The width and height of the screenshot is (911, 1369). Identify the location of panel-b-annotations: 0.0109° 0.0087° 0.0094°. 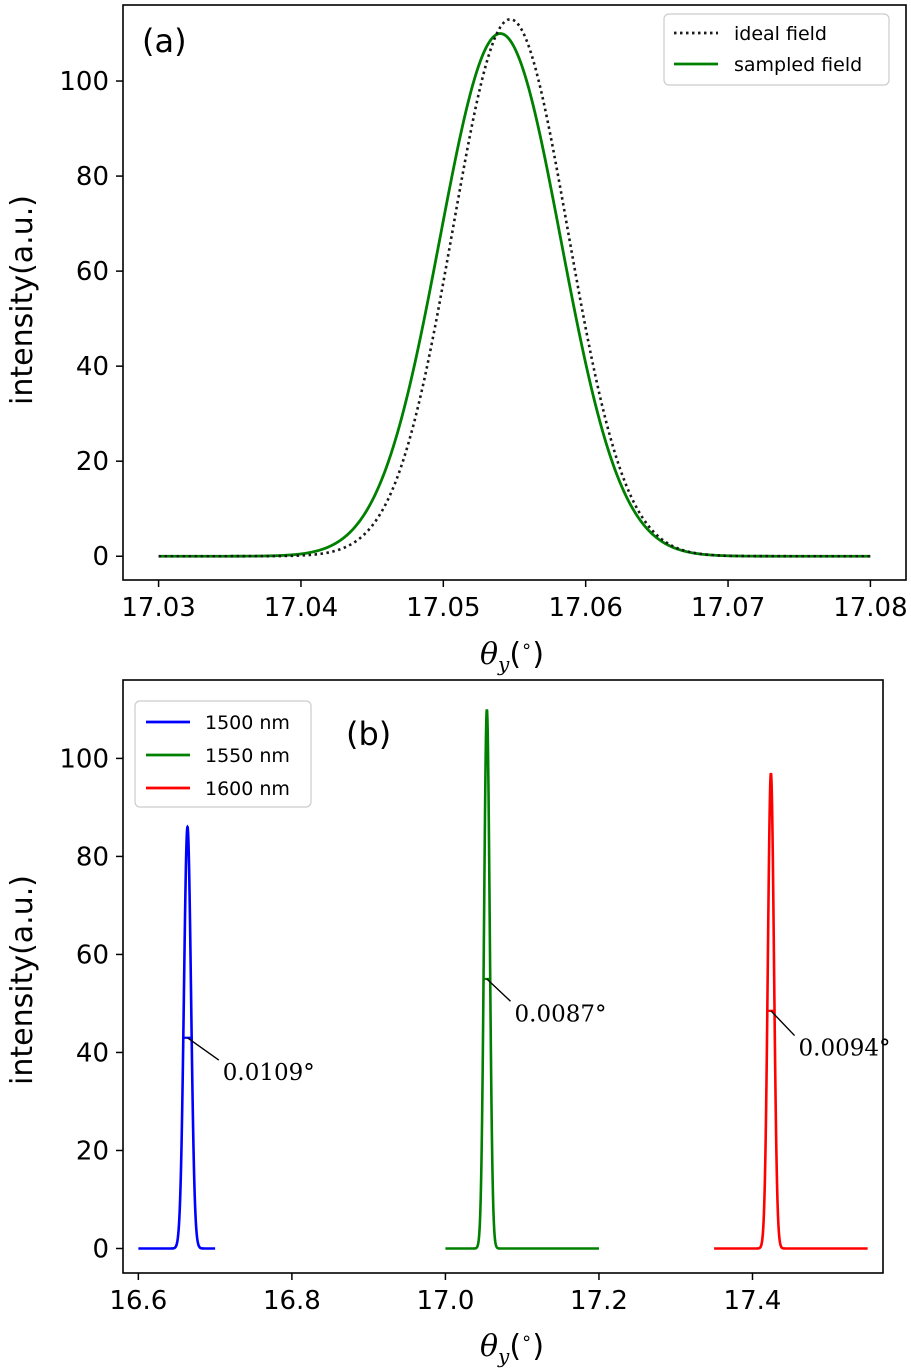
(539, 1032).